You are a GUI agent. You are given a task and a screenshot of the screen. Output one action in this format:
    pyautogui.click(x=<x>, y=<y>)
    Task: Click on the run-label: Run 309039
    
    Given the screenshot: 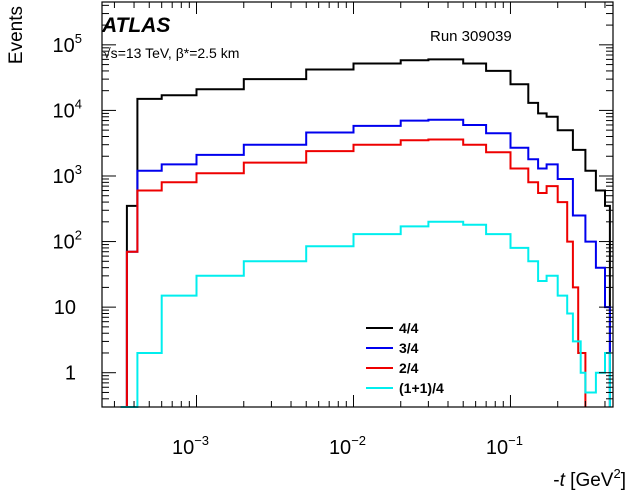 What is the action you would take?
    pyautogui.click(x=471, y=36)
    